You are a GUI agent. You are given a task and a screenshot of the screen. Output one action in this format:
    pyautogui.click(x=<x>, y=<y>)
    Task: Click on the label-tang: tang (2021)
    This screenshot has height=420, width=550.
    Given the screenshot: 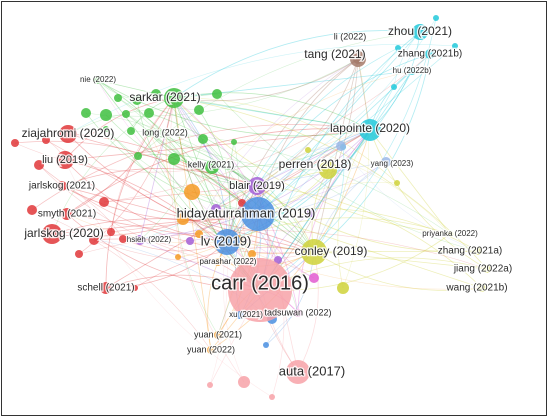 What is the action you would take?
    pyautogui.click(x=334, y=54)
    